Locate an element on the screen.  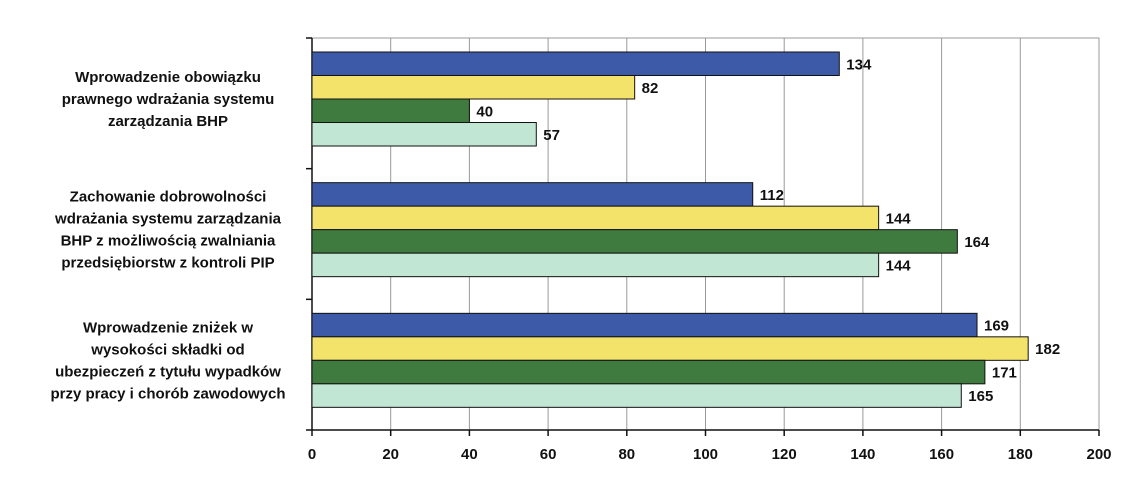
x-tick-label: 120 is located at coordinates (784, 454).